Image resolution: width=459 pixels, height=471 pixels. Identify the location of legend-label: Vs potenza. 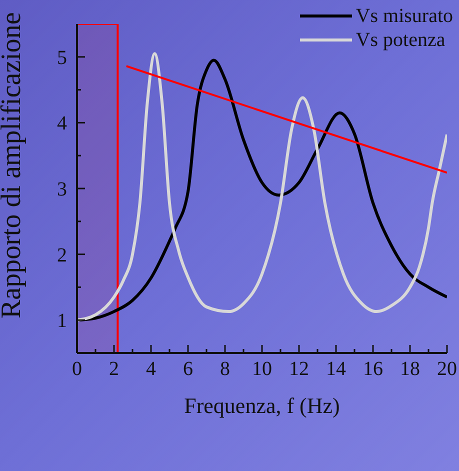
(401, 40).